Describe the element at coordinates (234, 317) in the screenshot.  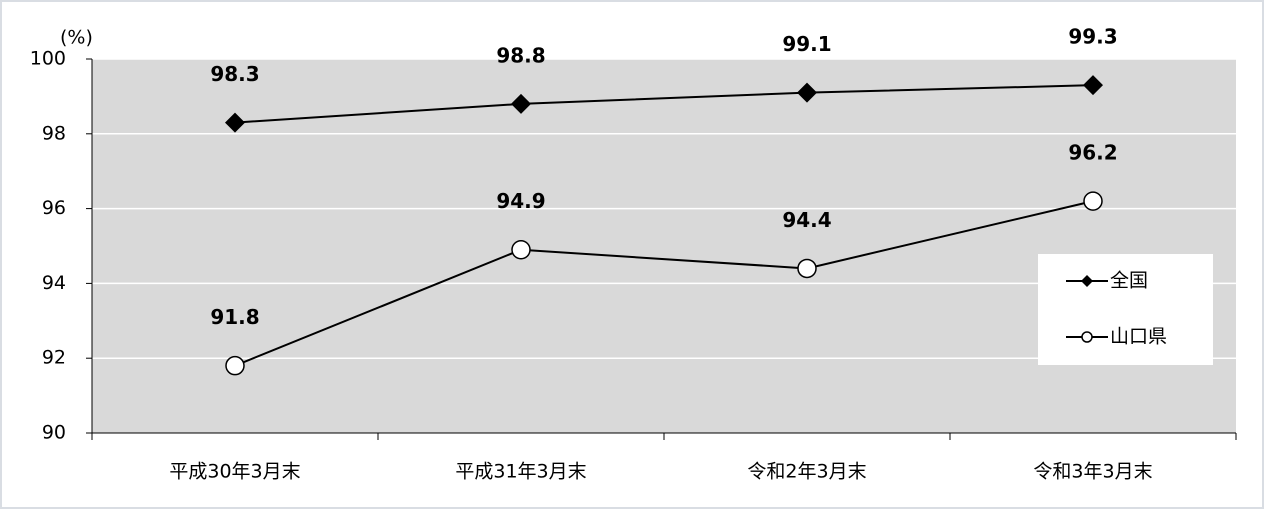
I see `data-label: 91.8` at that location.